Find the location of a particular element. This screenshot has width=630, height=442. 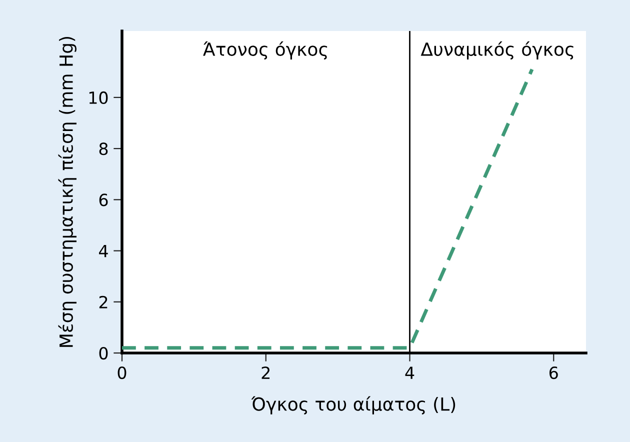

x-tick-label: 4 is located at coordinates (409, 372).